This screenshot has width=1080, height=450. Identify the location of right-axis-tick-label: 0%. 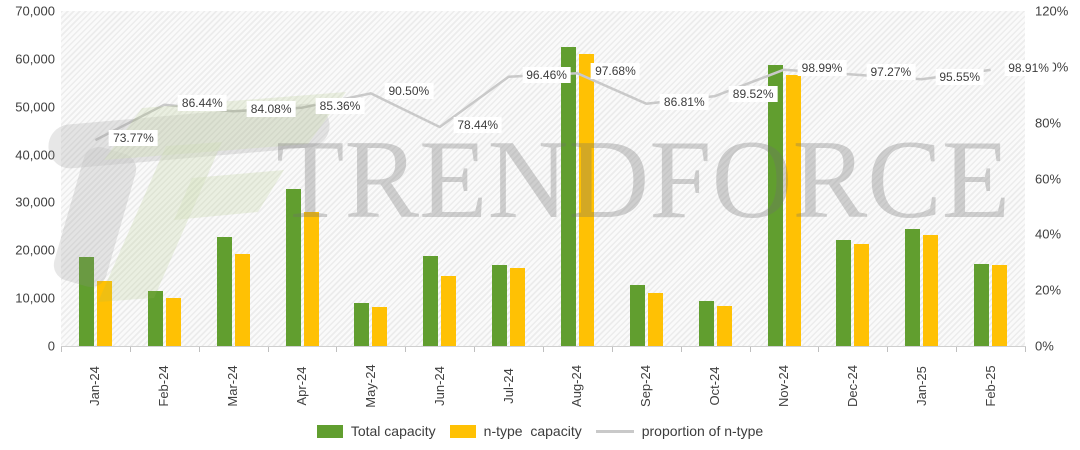
(1044, 346).